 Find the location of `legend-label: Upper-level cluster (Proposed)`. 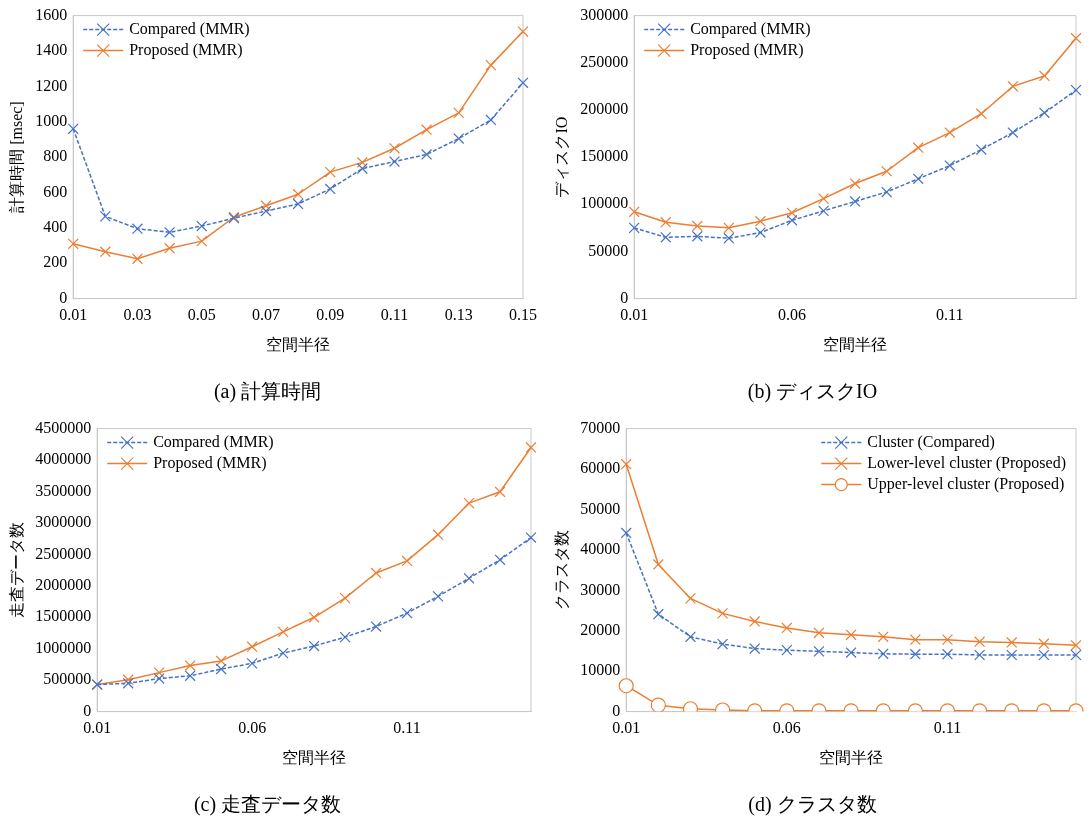

legend-label: Upper-level cluster (Proposed) is located at coordinates (966, 483).